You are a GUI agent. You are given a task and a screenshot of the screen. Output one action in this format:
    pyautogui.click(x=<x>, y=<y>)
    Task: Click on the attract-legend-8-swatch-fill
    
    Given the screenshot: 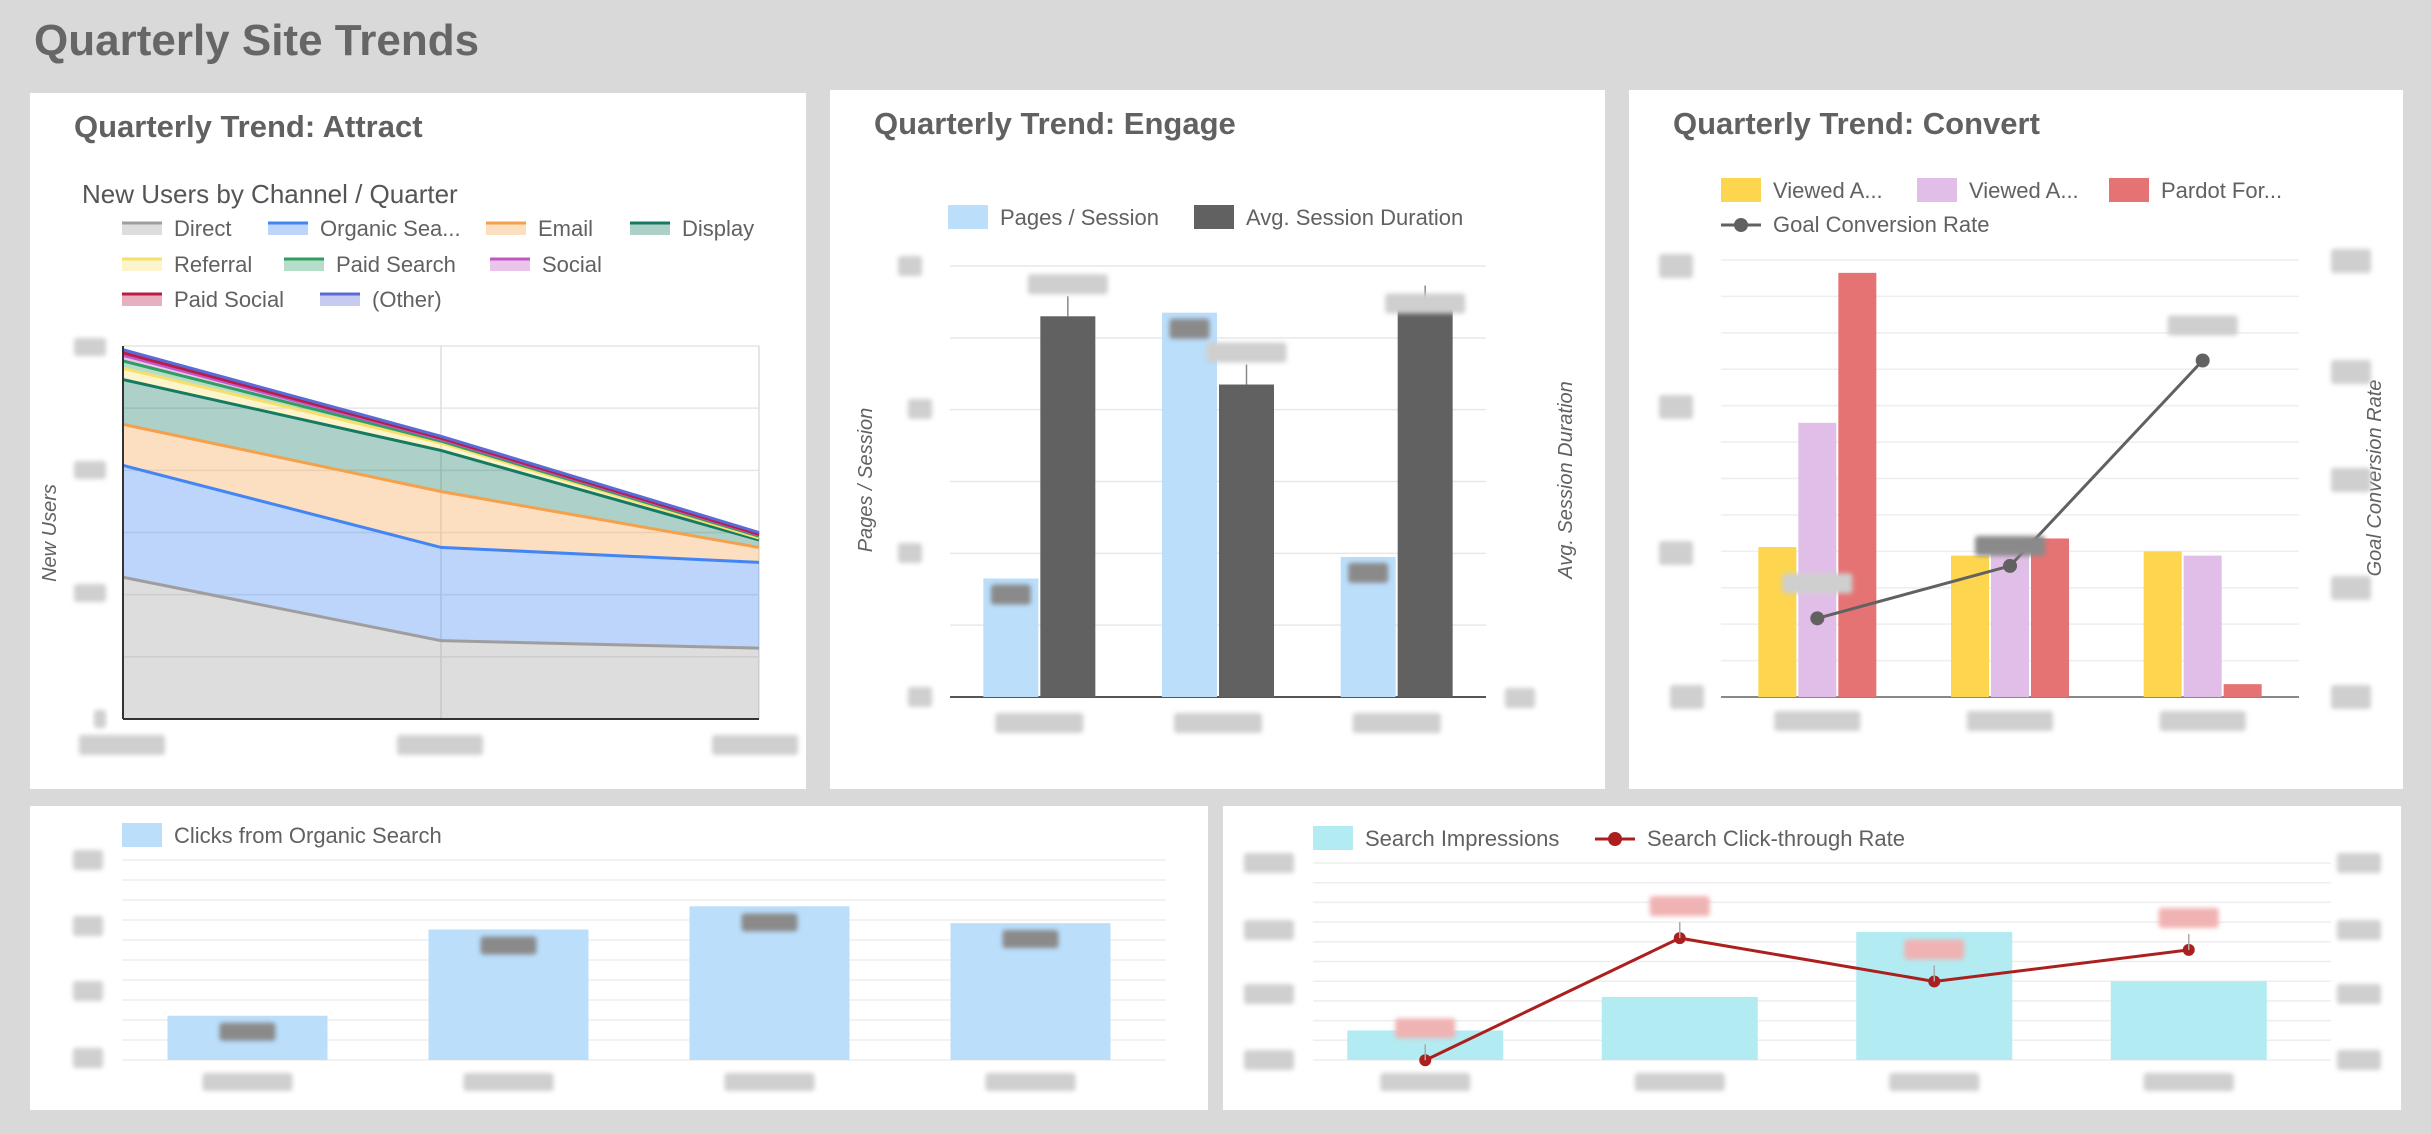 What is the action you would take?
    pyautogui.click(x=340, y=300)
    